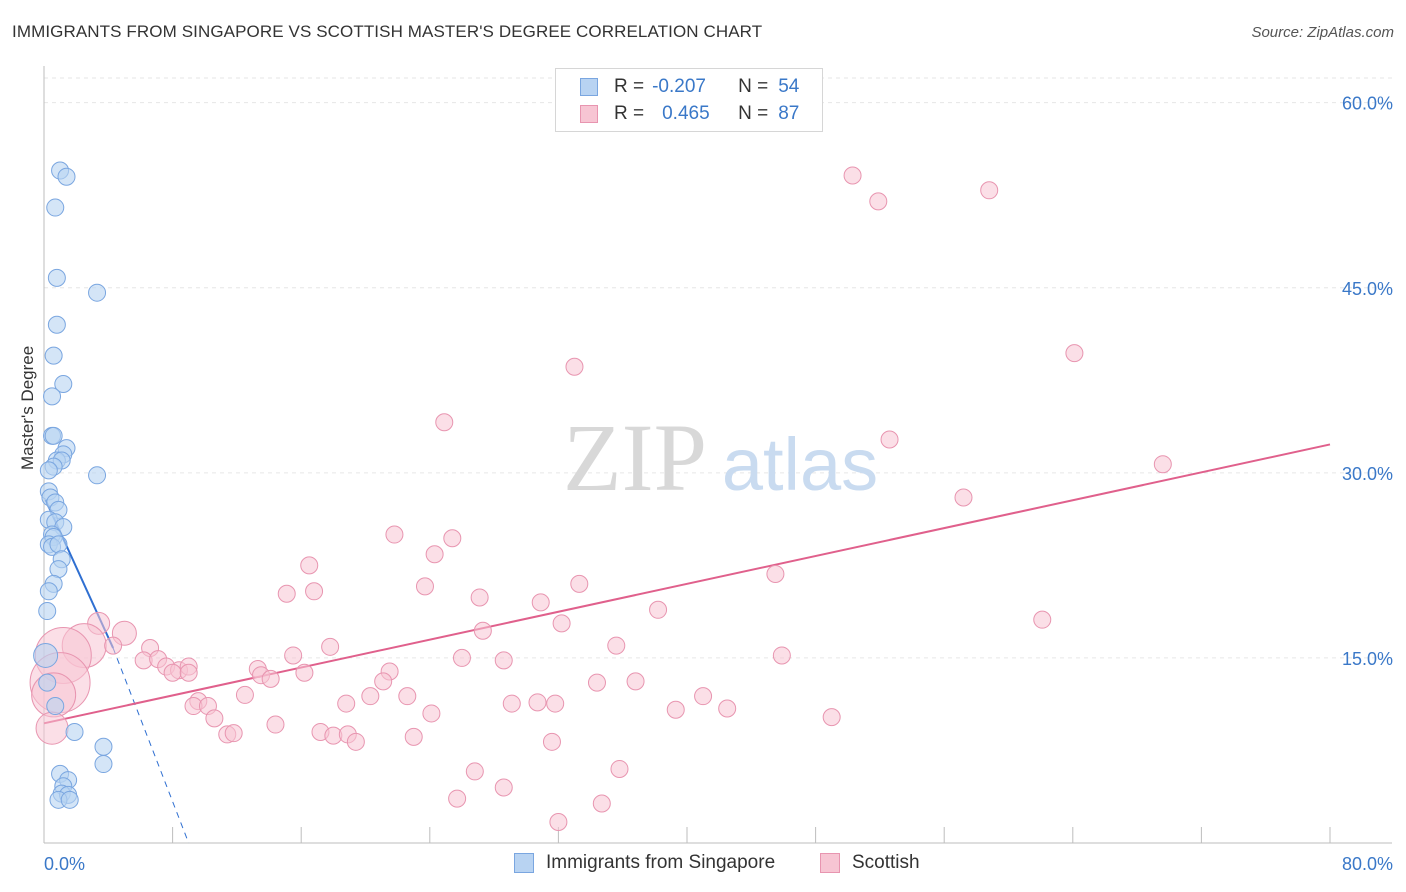 This screenshot has width=1406, height=892. Describe the element at coordinates (679, 86) in the screenshot. I see `legend-r-value: -0.207` at that location.